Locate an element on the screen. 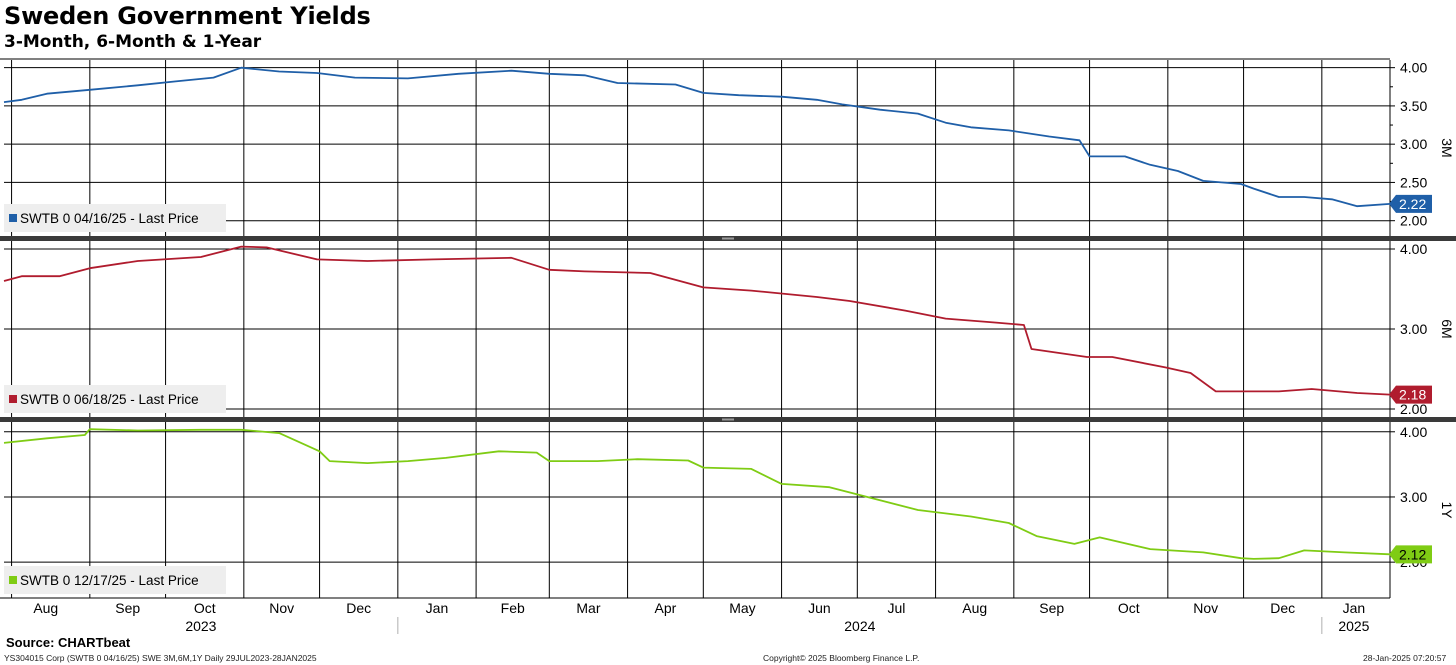  last-value-label: 2.22 is located at coordinates (1412, 204).